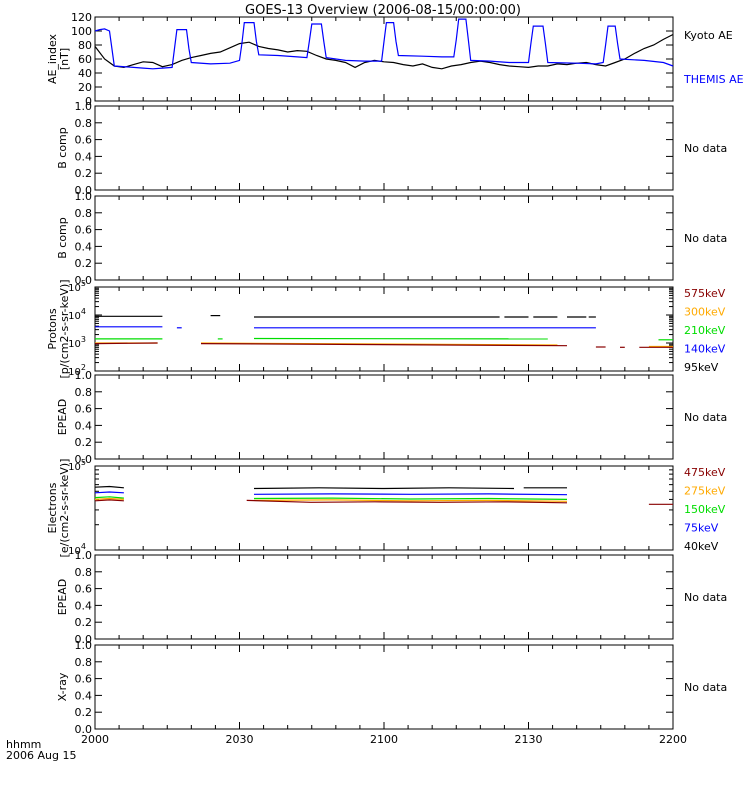  What do you see at coordinates (52, 328) in the screenshot?
I see `y-axis-title: Protons` at bounding box center [52, 328].